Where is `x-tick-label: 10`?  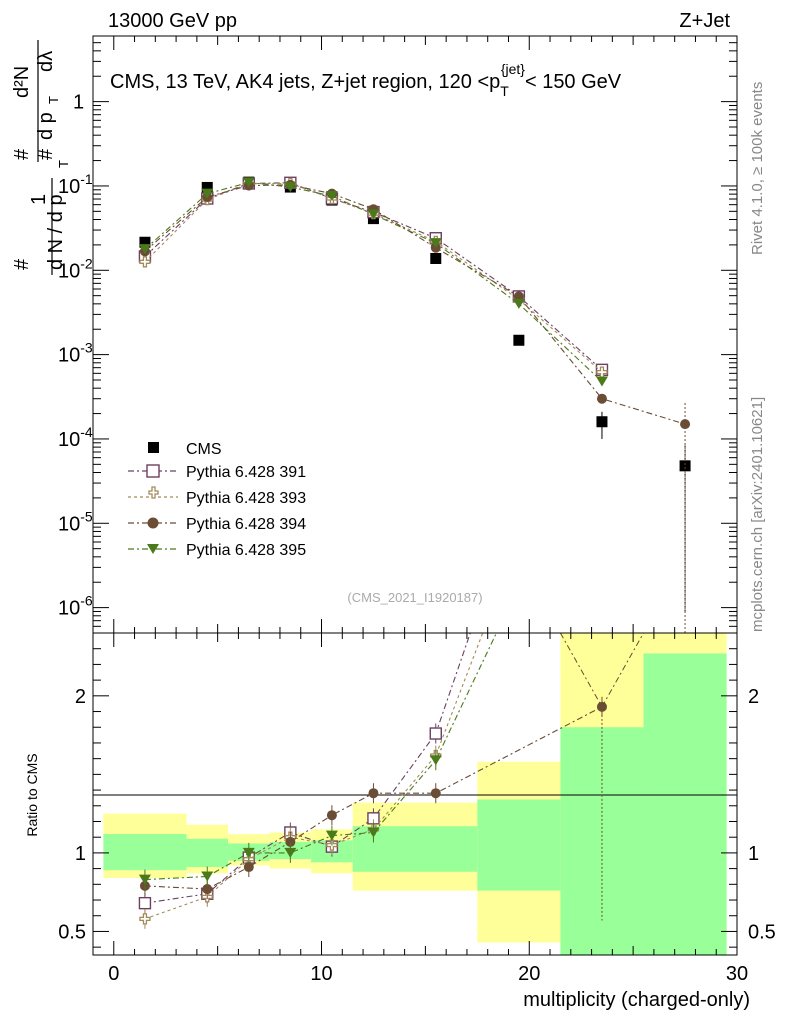 x-tick-label: 10 is located at coordinates (321, 974).